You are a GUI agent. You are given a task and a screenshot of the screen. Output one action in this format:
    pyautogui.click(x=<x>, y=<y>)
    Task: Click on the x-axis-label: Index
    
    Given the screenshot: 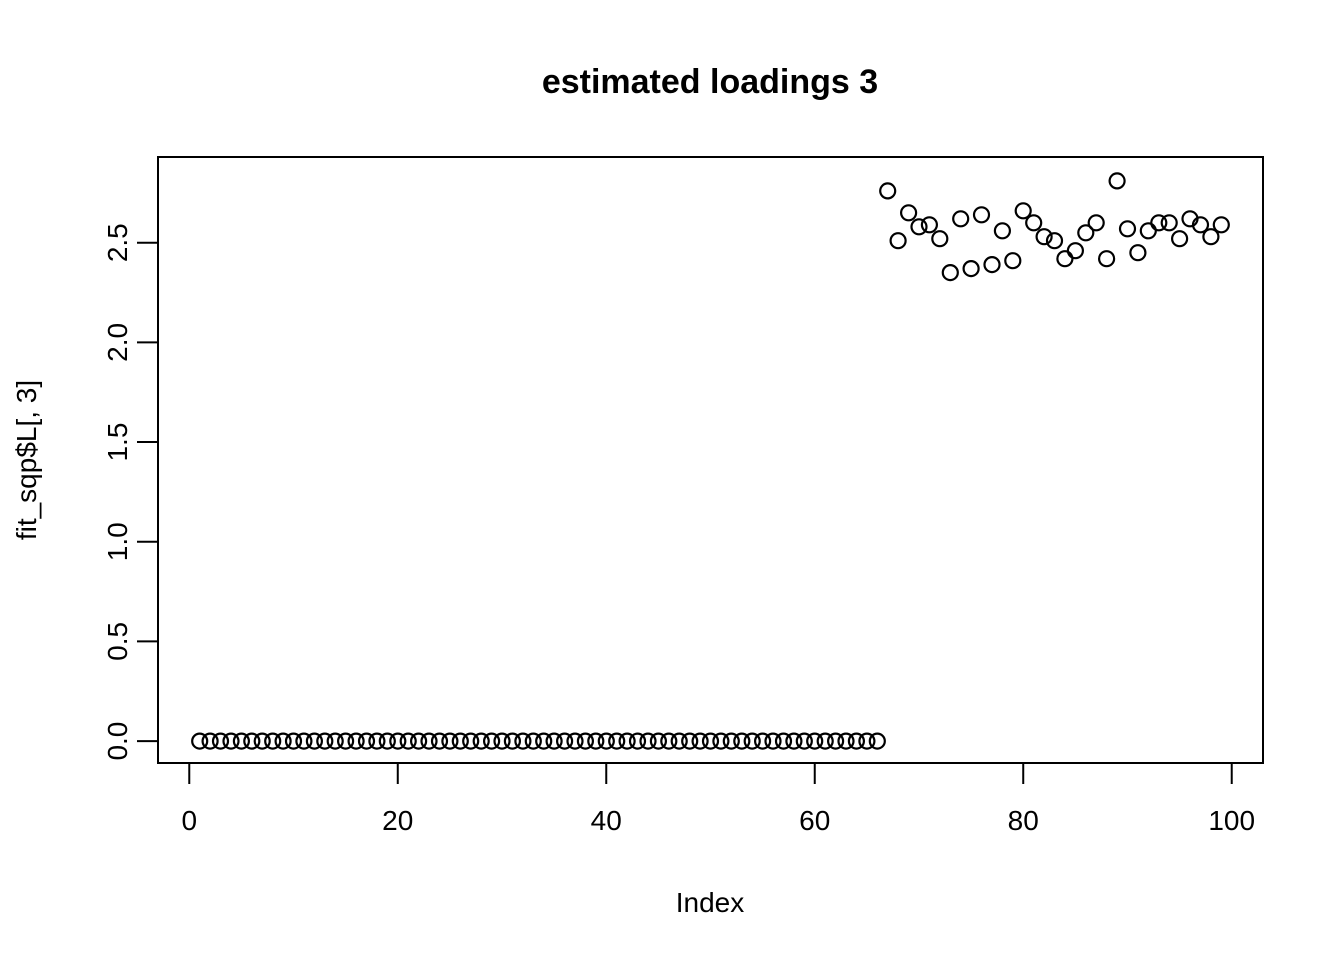 What is the action you would take?
    pyautogui.click(x=710, y=902)
    